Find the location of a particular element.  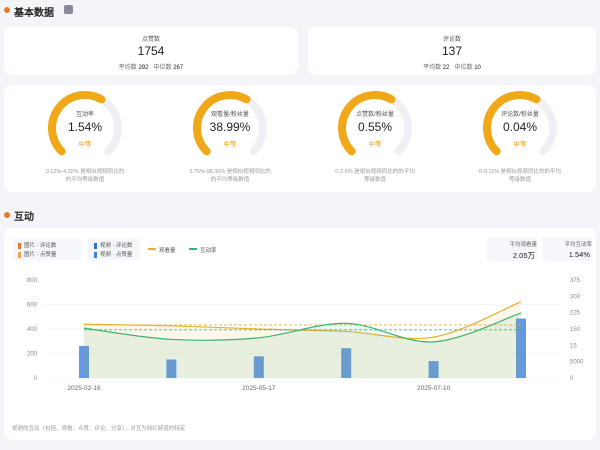

chart-note: 视频的互动（包括、观看、点赞、评论、分享），对互为网红频道的特定 is located at coordinates (99, 429).